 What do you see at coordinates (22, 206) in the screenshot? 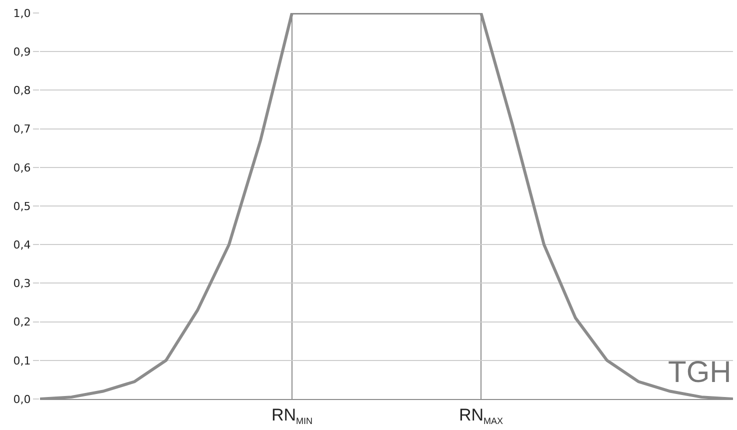
I see `y-tick-label: 0,5` at bounding box center [22, 206].